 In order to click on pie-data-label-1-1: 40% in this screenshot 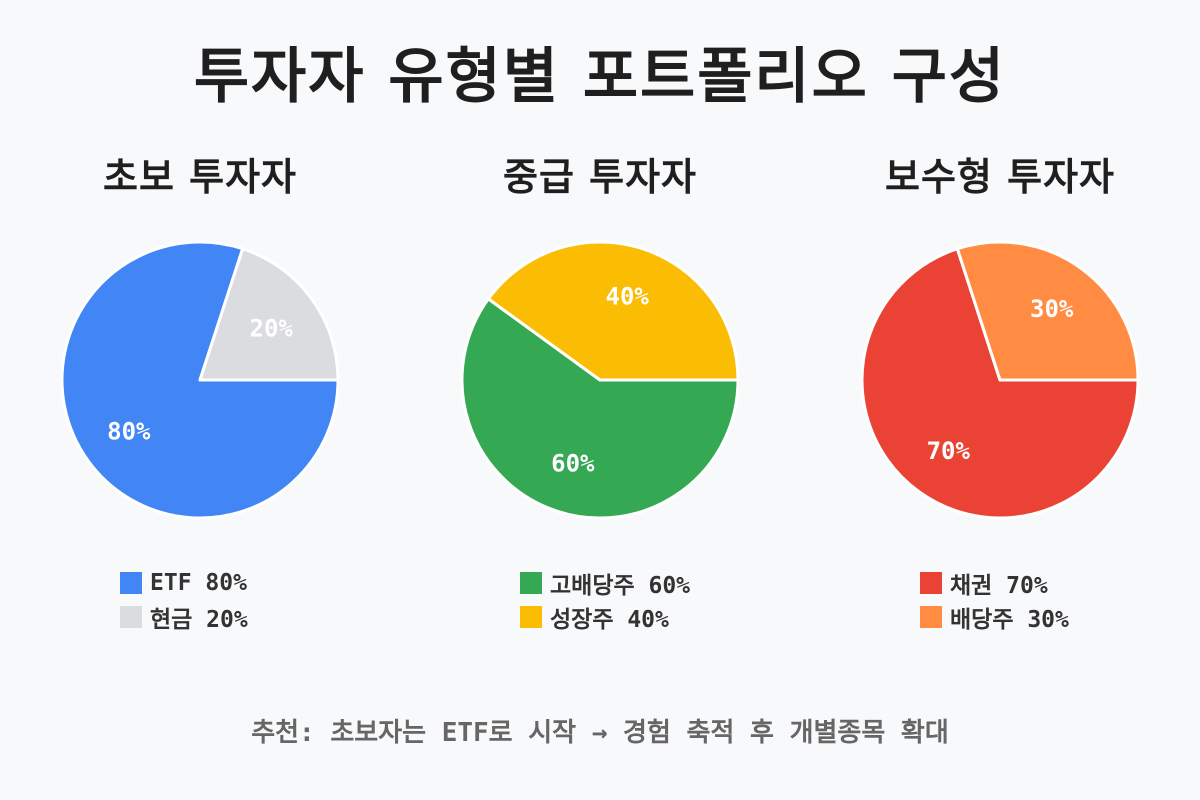, I will do `click(628, 296)`.